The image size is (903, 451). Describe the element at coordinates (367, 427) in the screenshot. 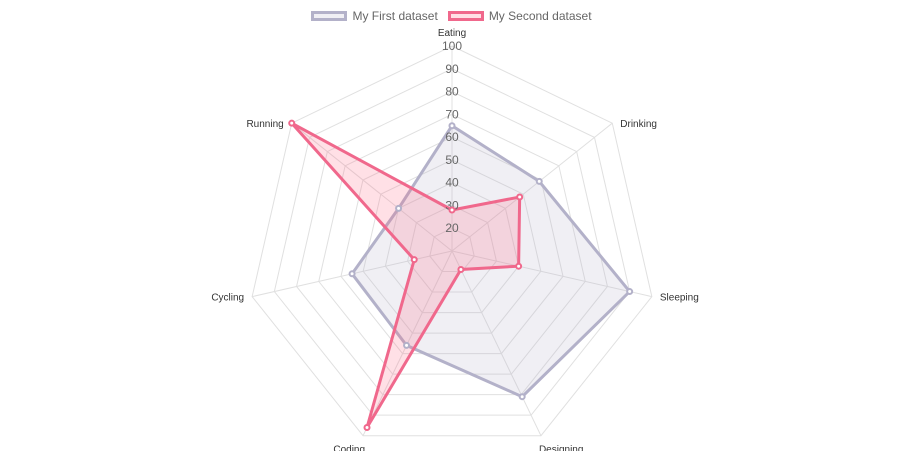

I see `data-point-2-coding` at that location.